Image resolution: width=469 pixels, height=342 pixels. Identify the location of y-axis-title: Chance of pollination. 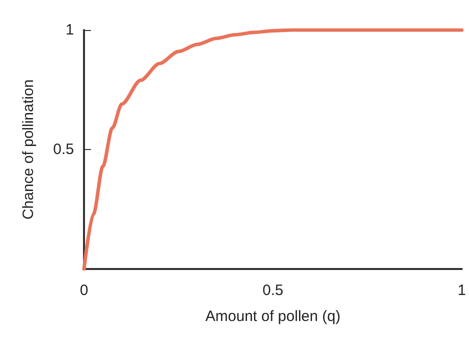
(28, 149).